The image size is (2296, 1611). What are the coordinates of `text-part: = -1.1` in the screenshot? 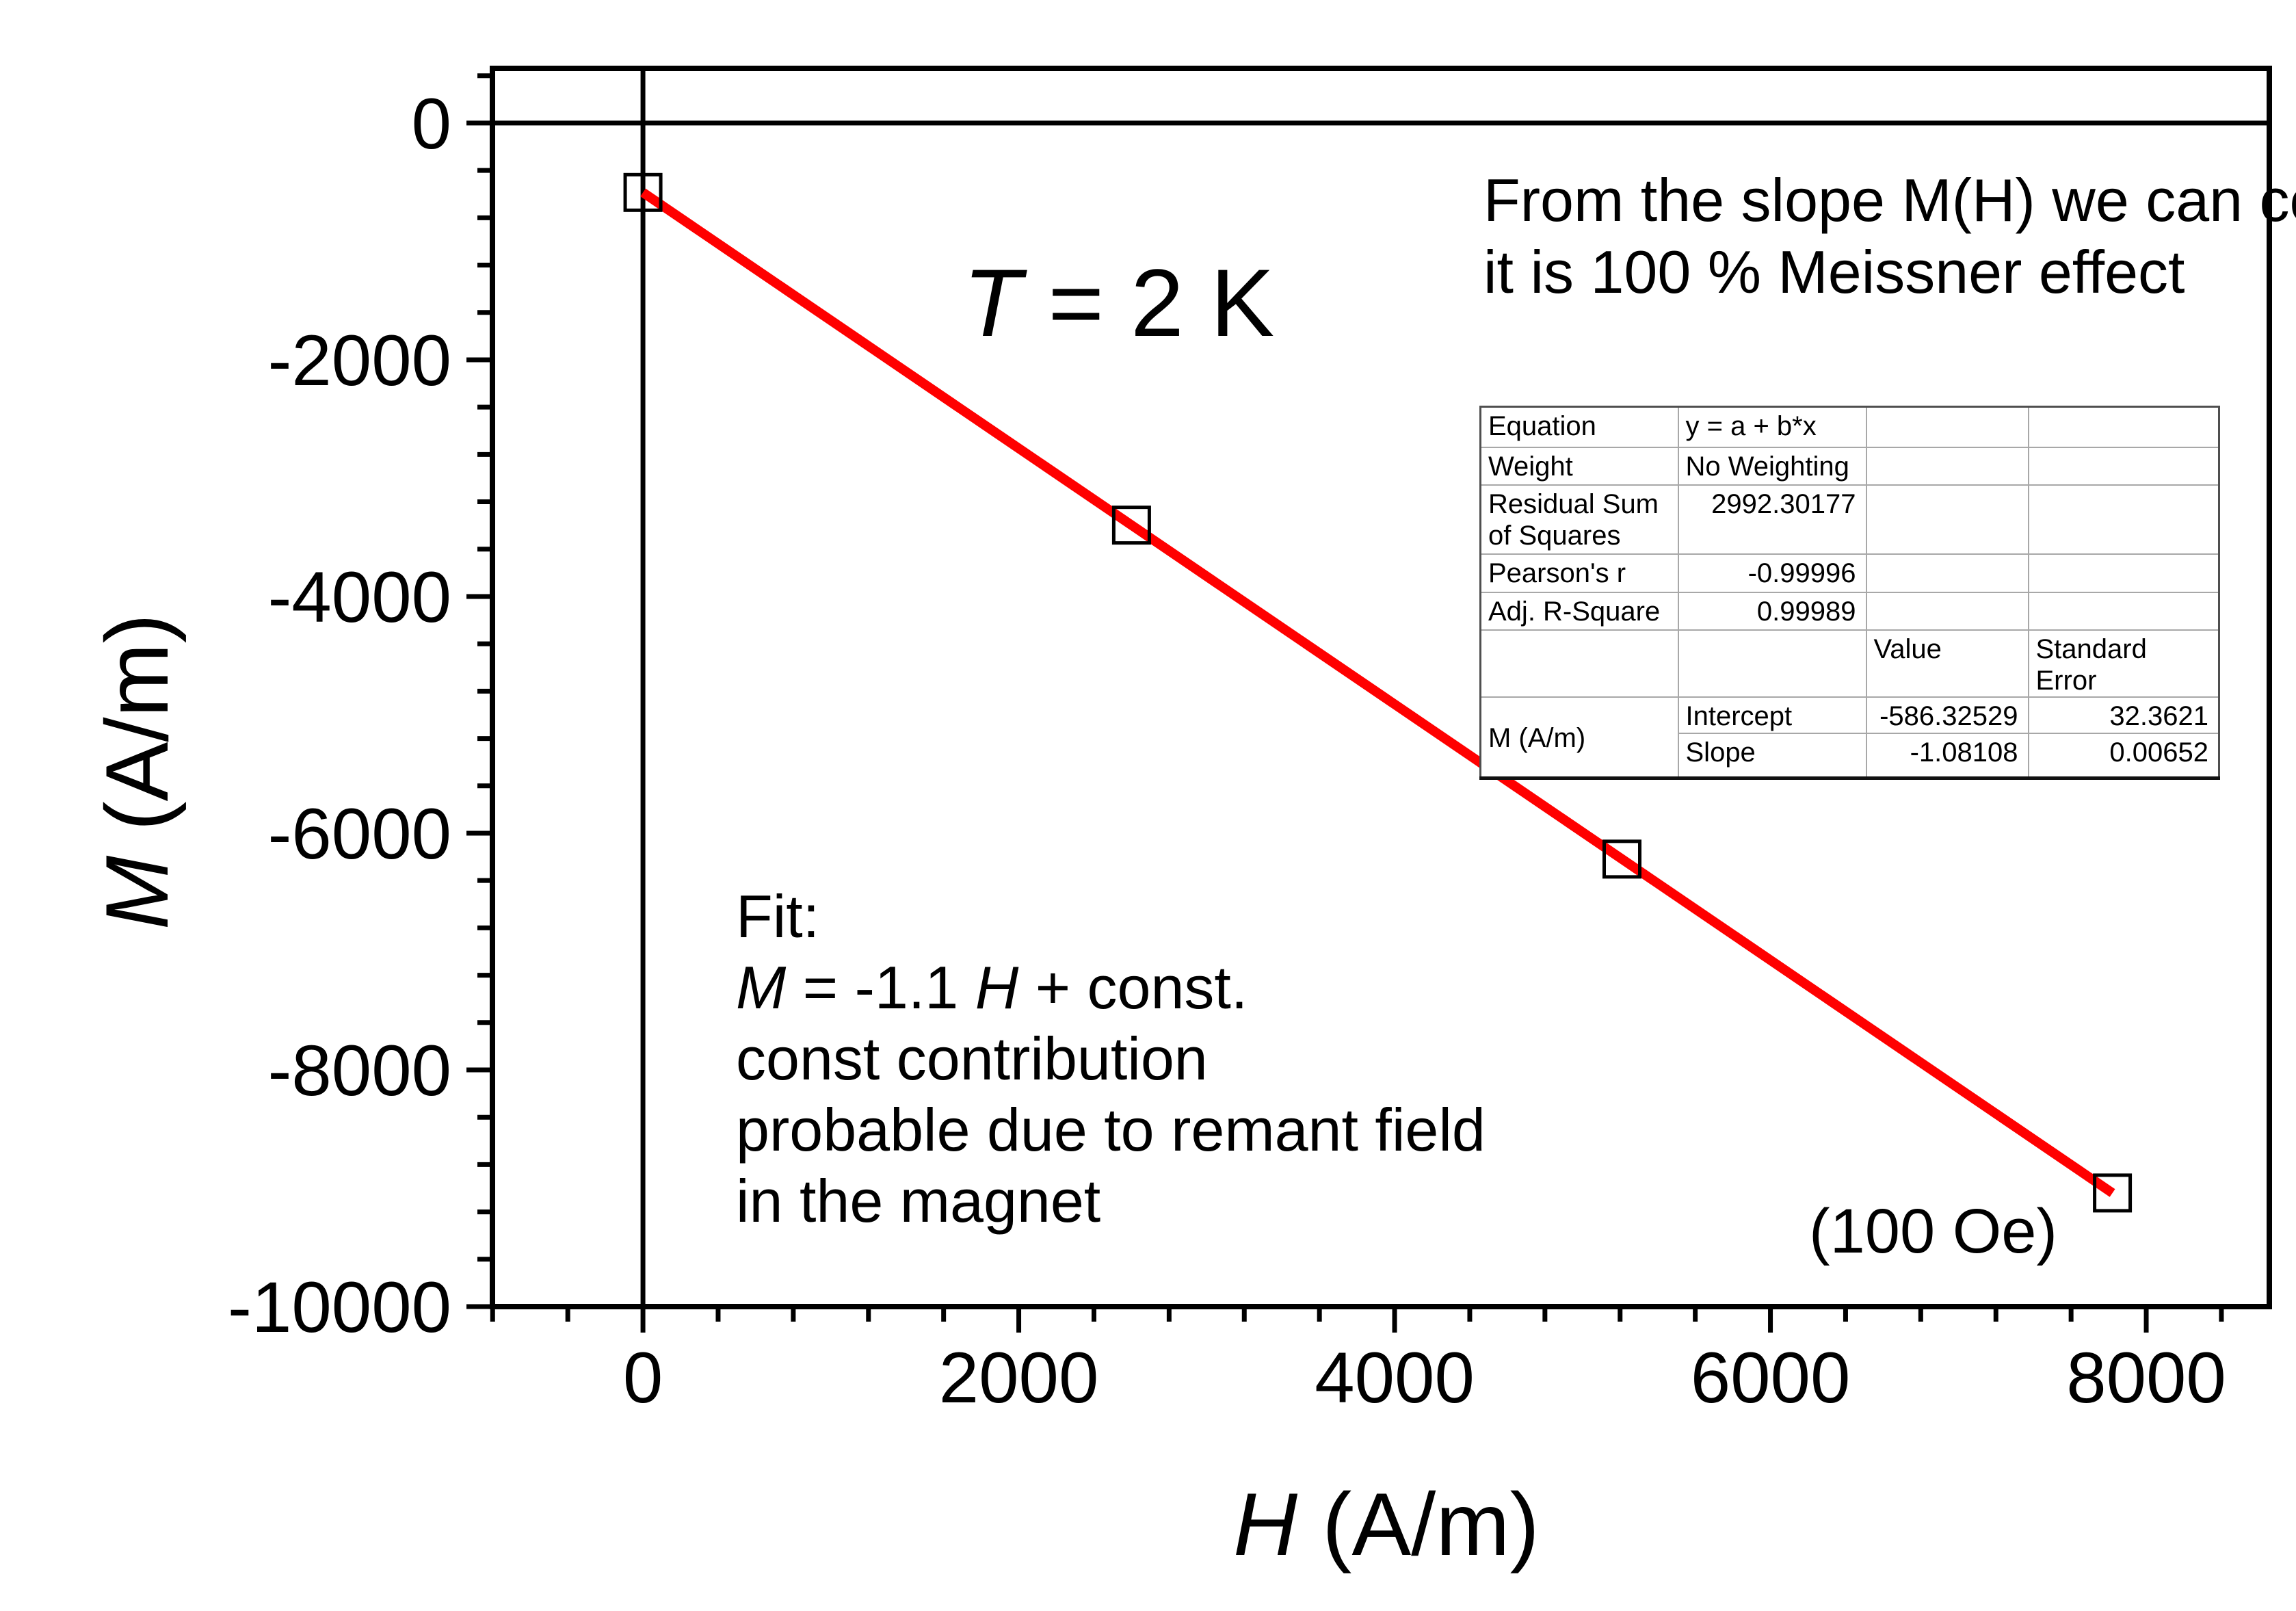 It's located at (880, 987).